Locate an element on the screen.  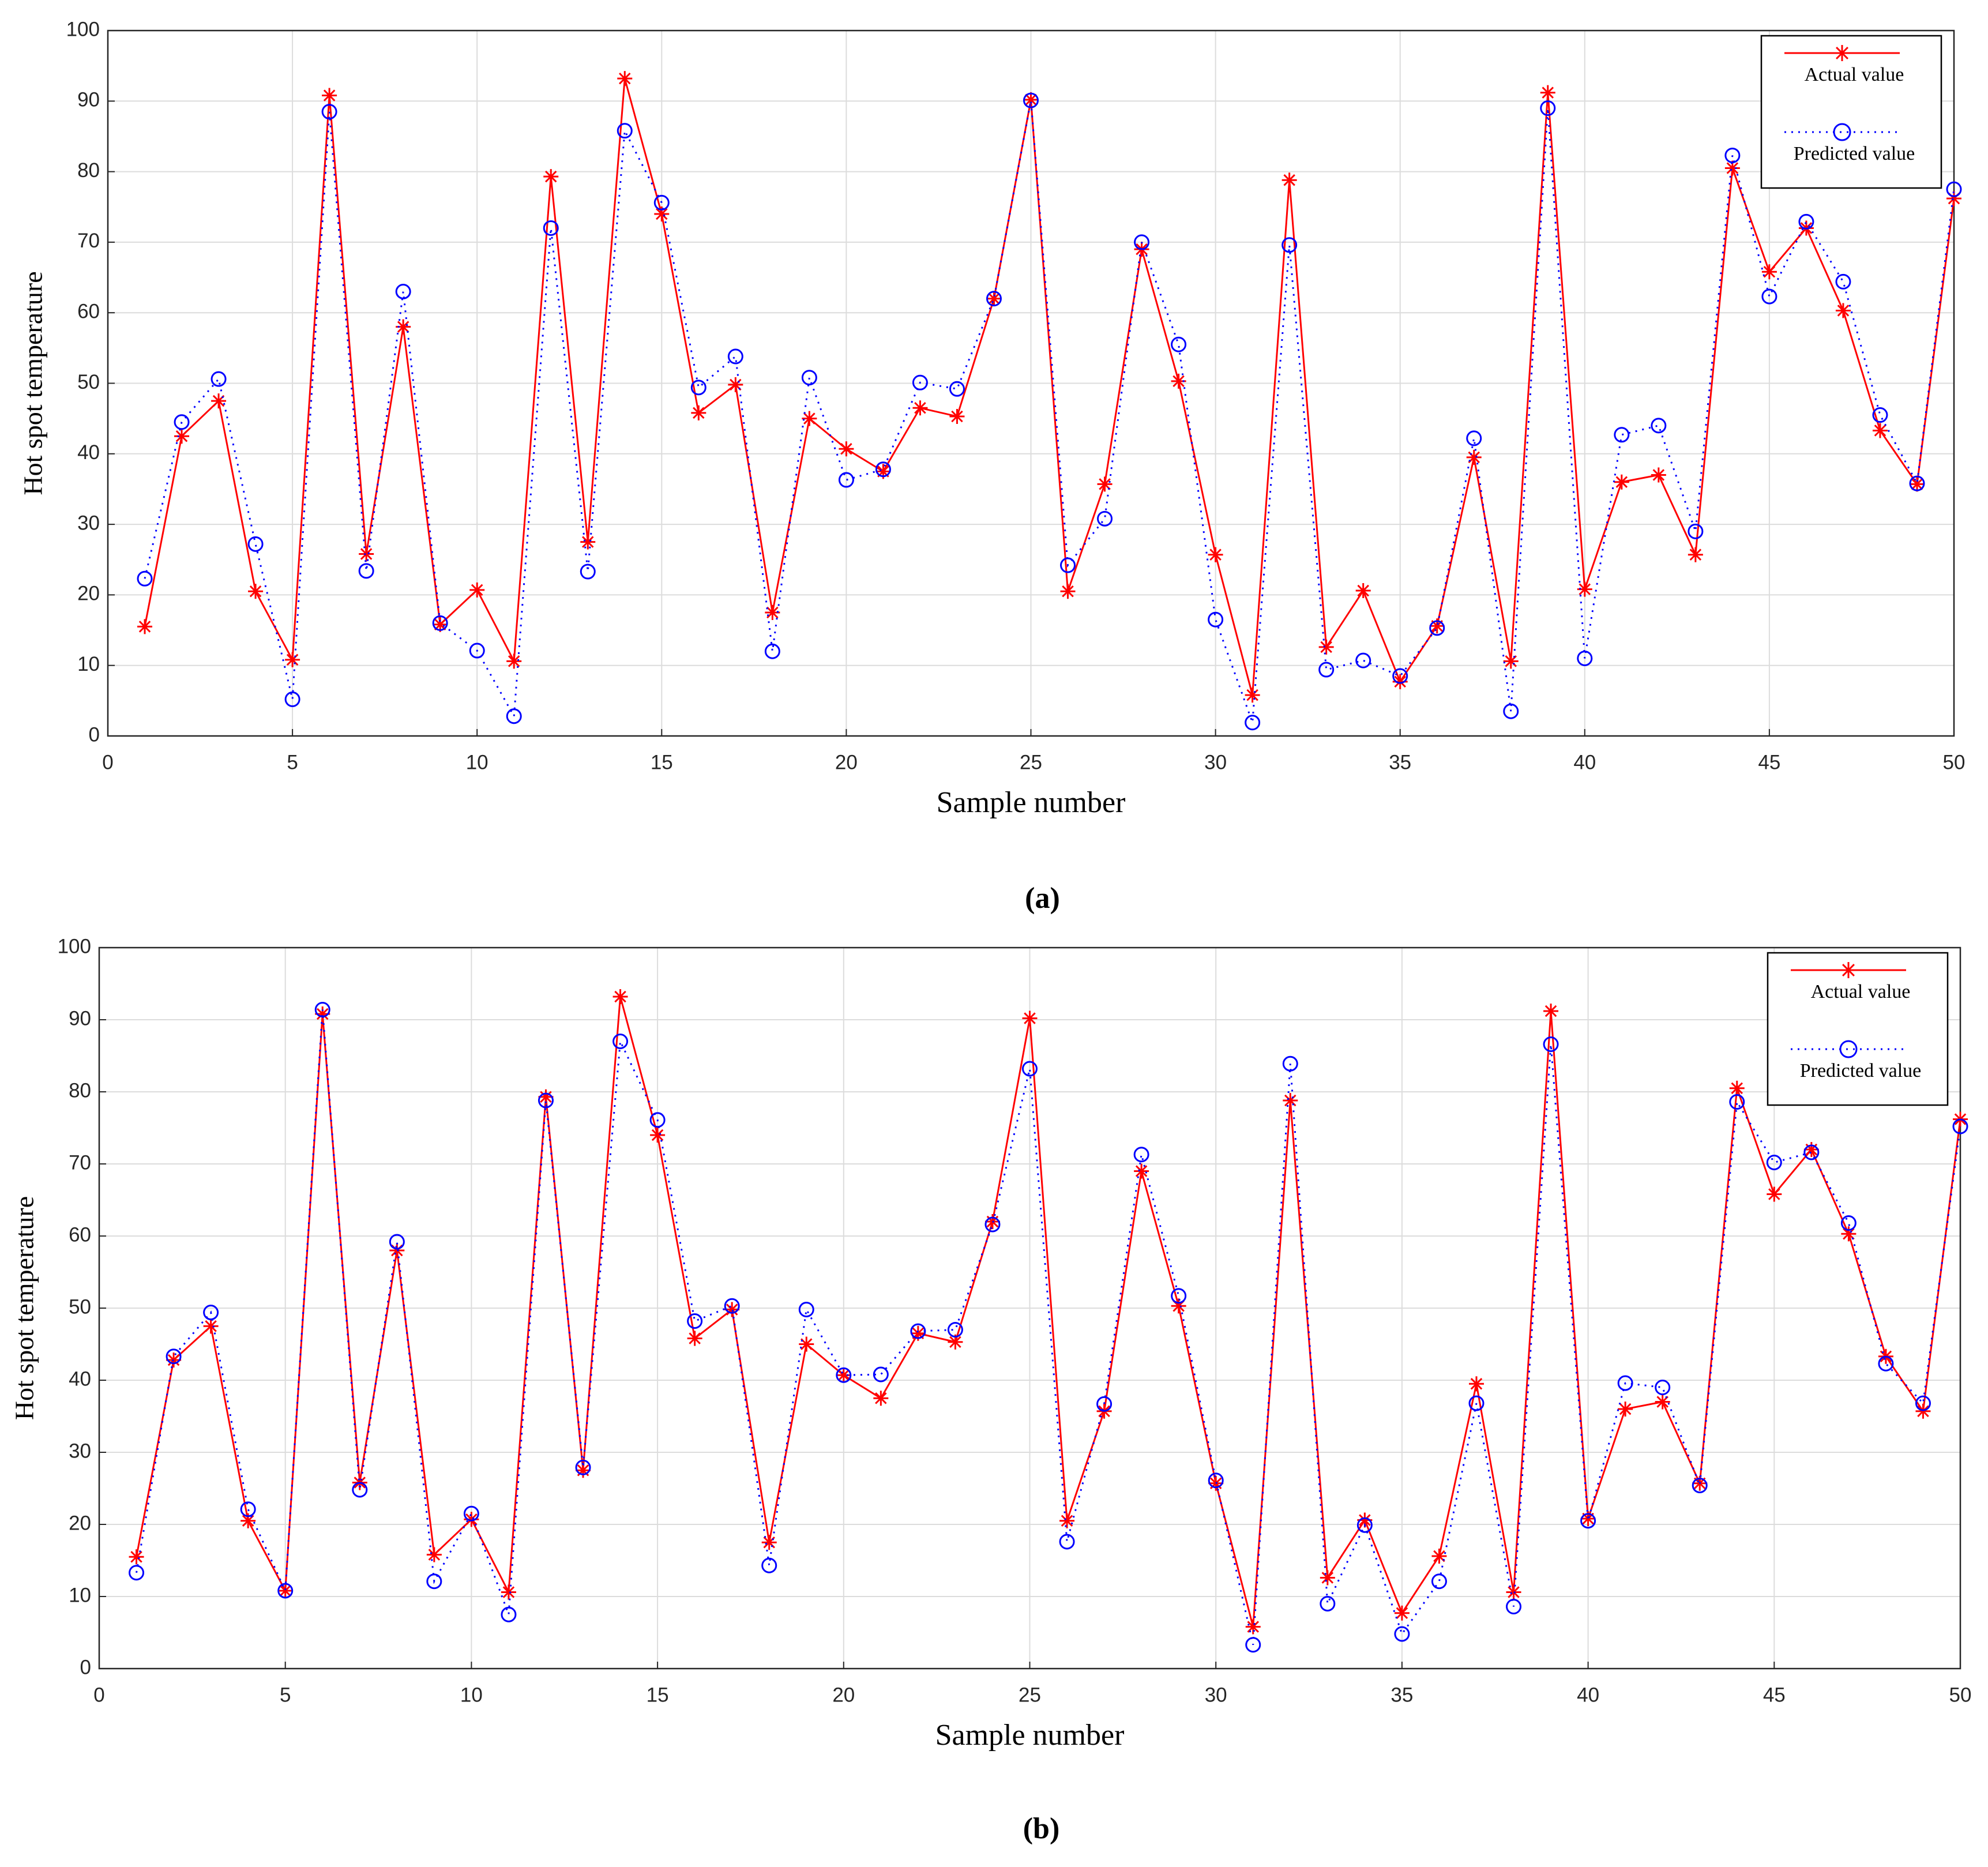
y-tick-label: 30 is located at coordinates (88, 523).